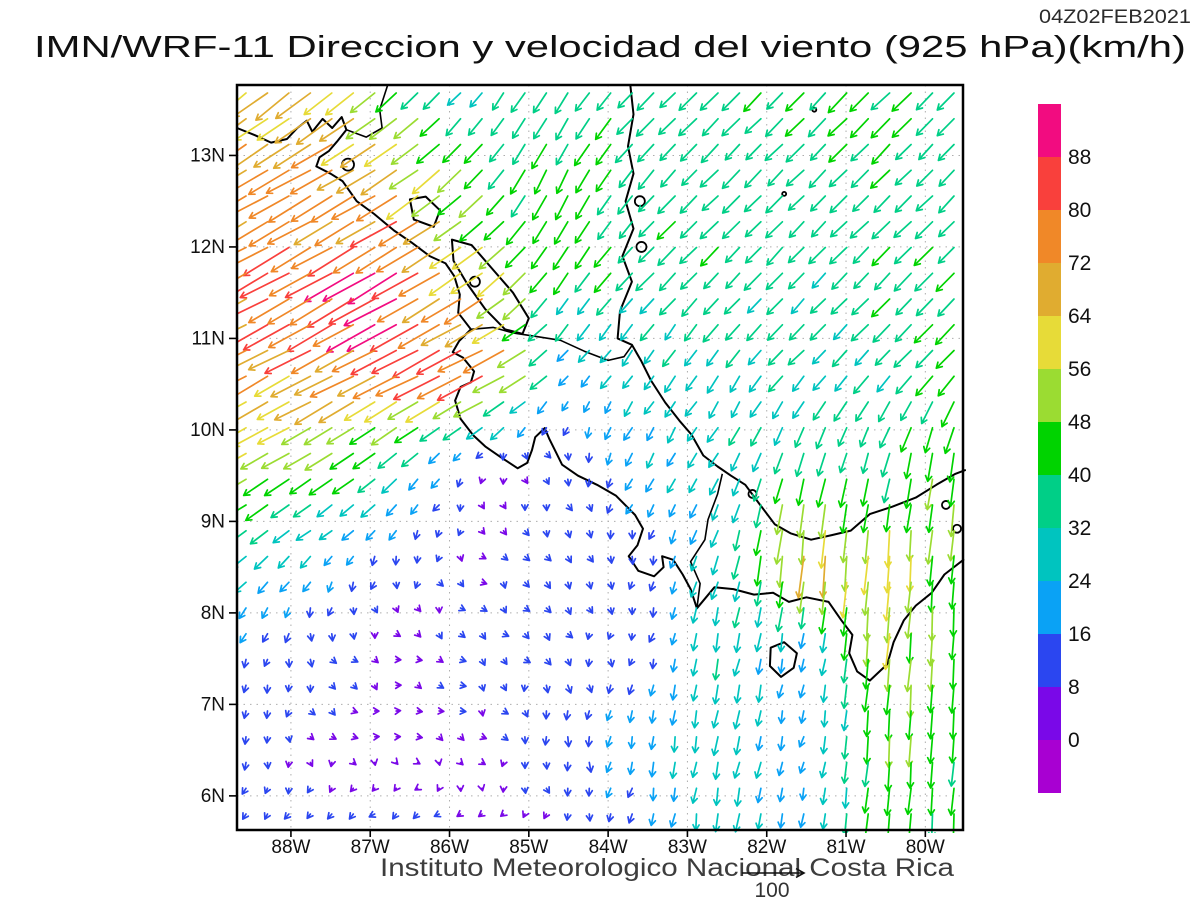 The width and height of the screenshot is (1200, 900). What do you see at coordinates (367, 111) in the screenshot?
I see `country-border` at bounding box center [367, 111].